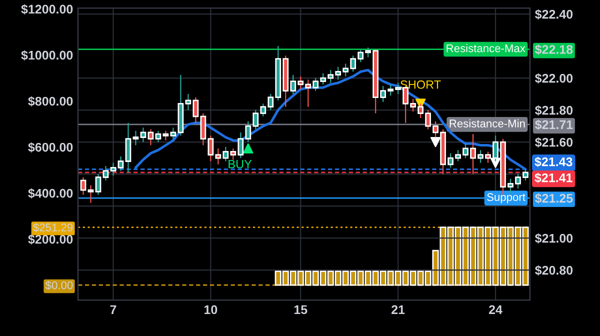  I want to click on ref-line-label: $21.43, so click(553, 162).